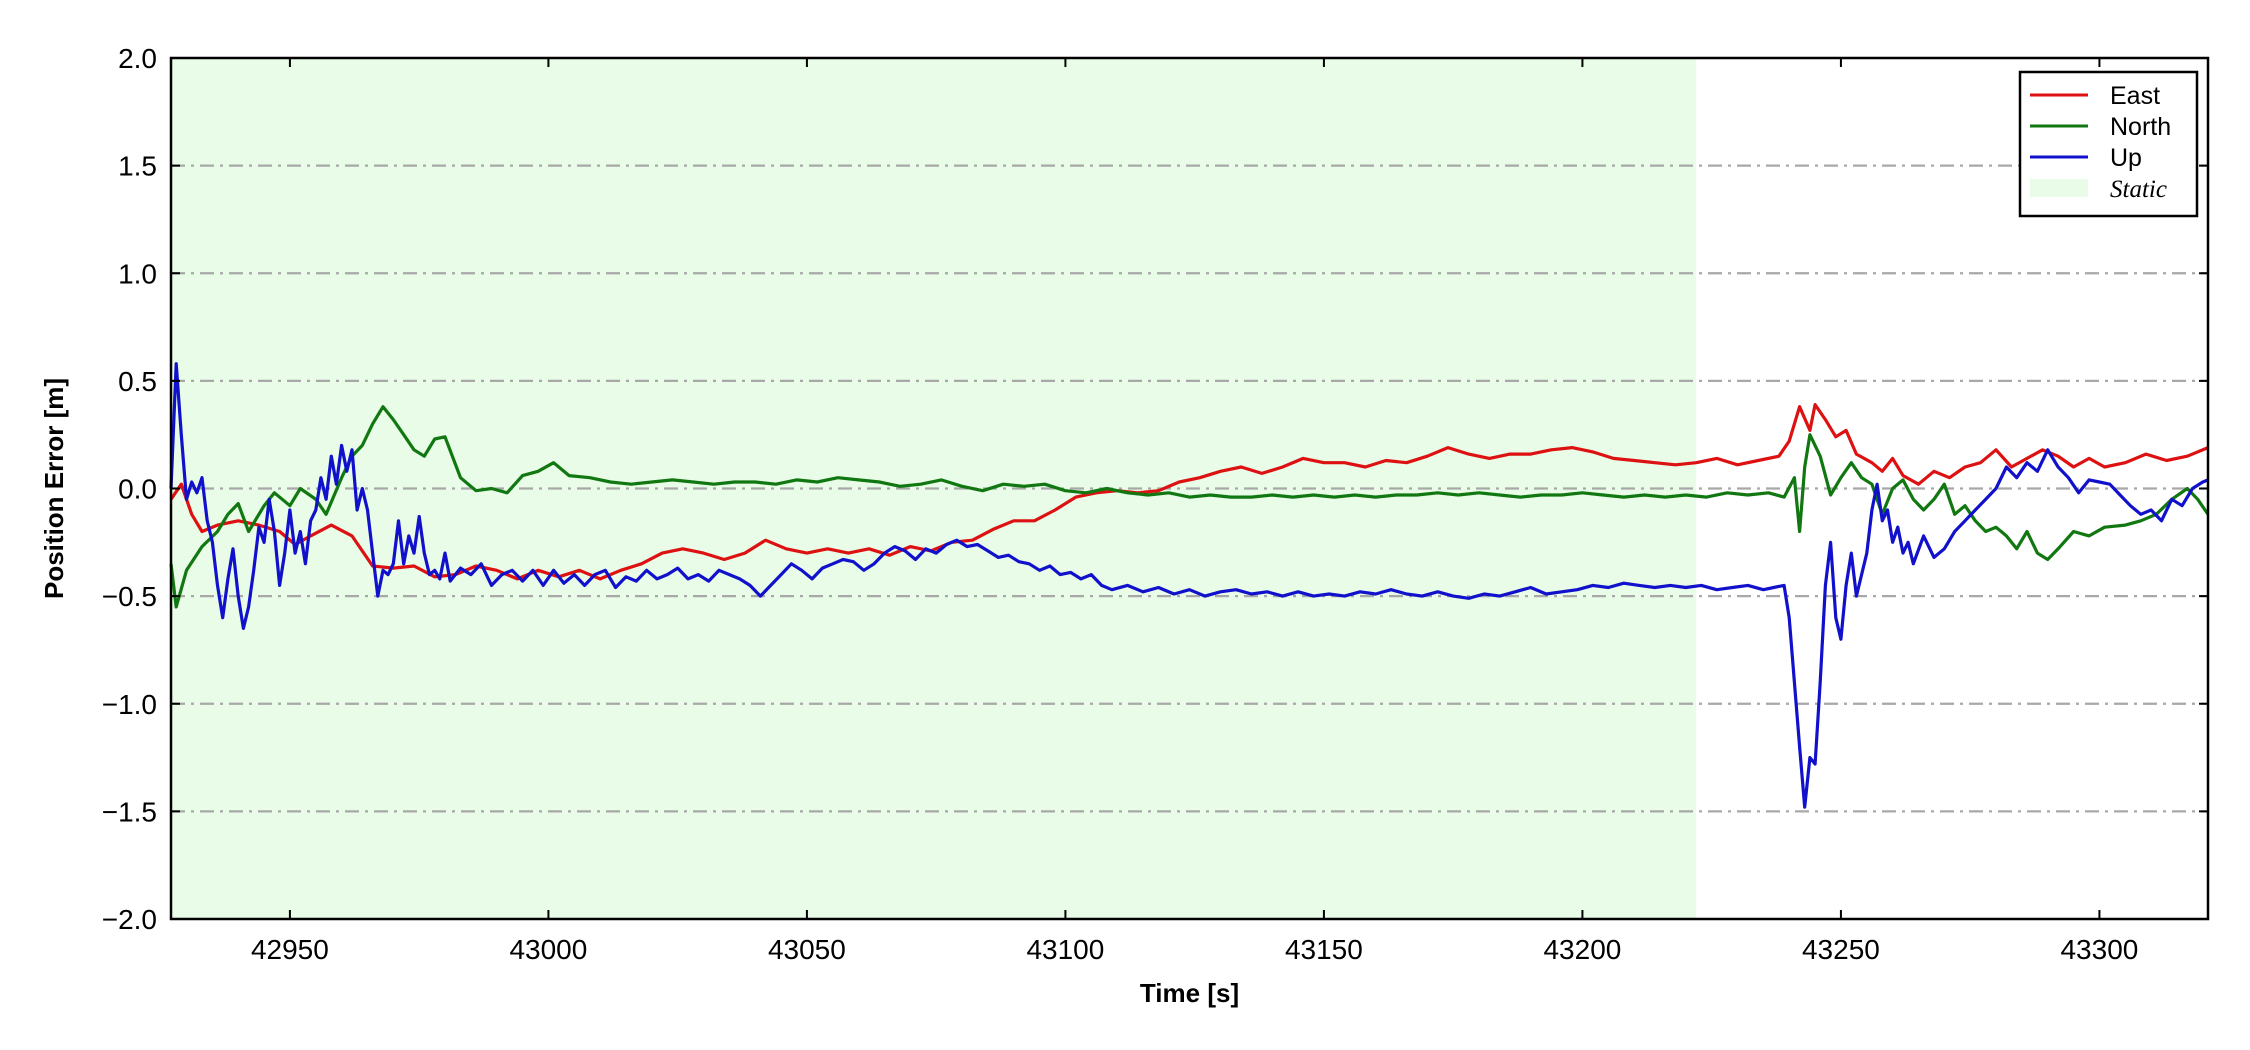 Image resolution: width=2250 pixels, height=1050 pixels. What do you see at coordinates (1189, 993) in the screenshot?
I see `x-axis-label: Time [s]` at bounding box center [1189, 993].